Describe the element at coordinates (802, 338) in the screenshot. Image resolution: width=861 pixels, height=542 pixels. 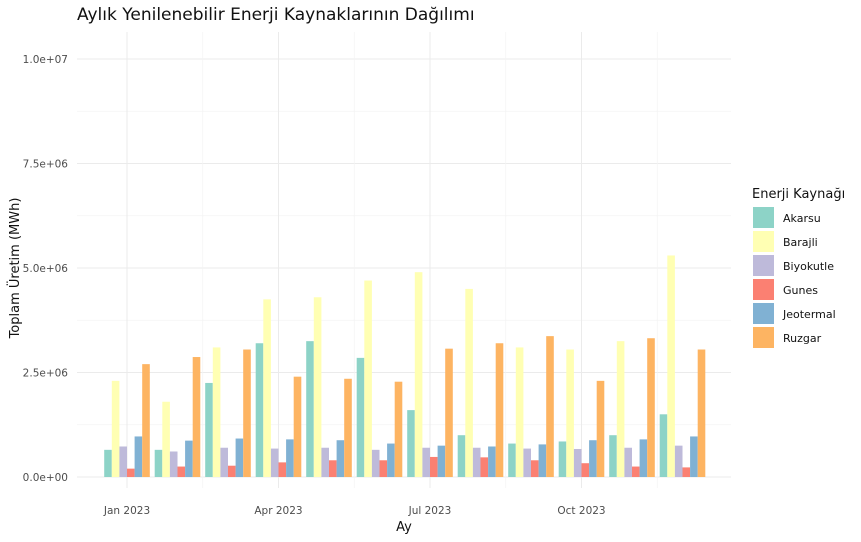
I see `legend-label-ruzgar: Ruzgar` at that location.